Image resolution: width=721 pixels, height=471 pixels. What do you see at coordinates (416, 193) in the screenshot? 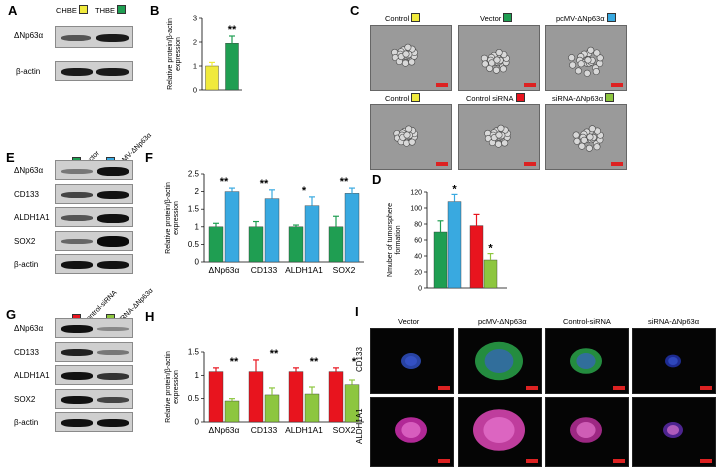
I see `y-tick-label: 120` at bounding box center [416, 193].